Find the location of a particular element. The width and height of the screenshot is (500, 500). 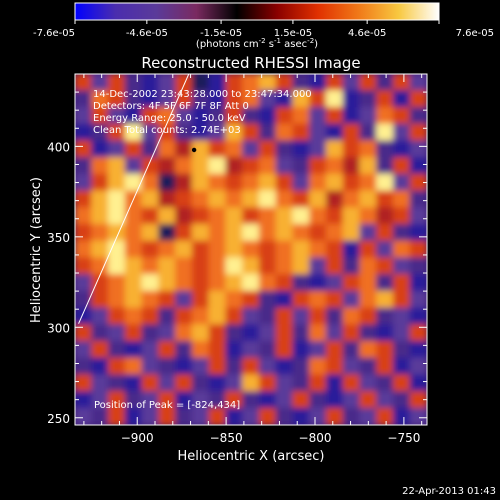

colorbar is located at coordinates (257, 11).